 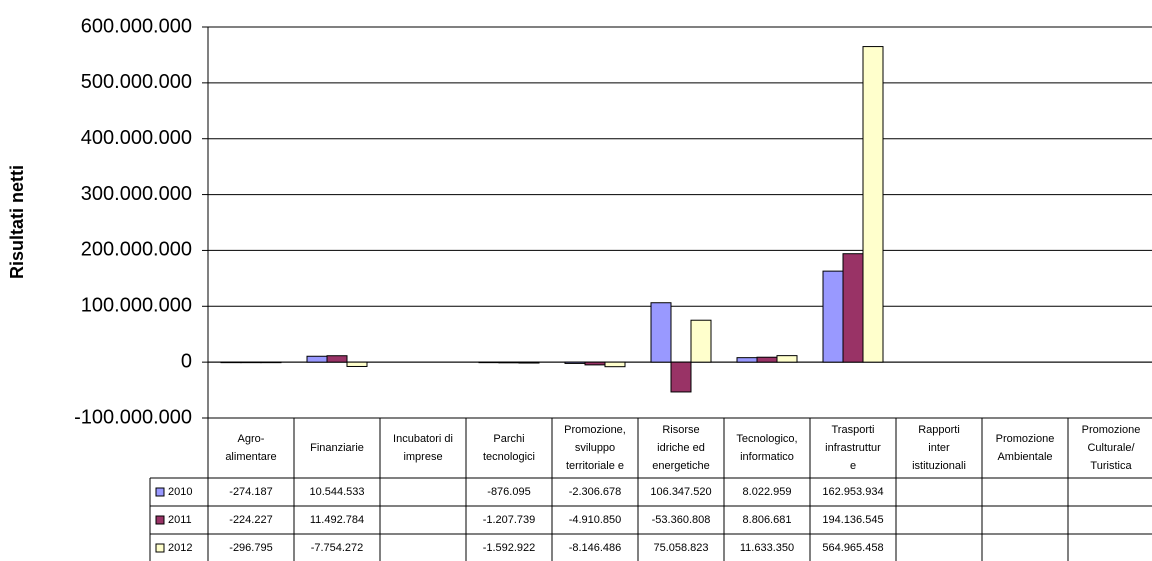 What do you see at coordinates (509, 520) in the screenshot?
I see `table-value: -1.207.739` at bounding box center [509, 520].